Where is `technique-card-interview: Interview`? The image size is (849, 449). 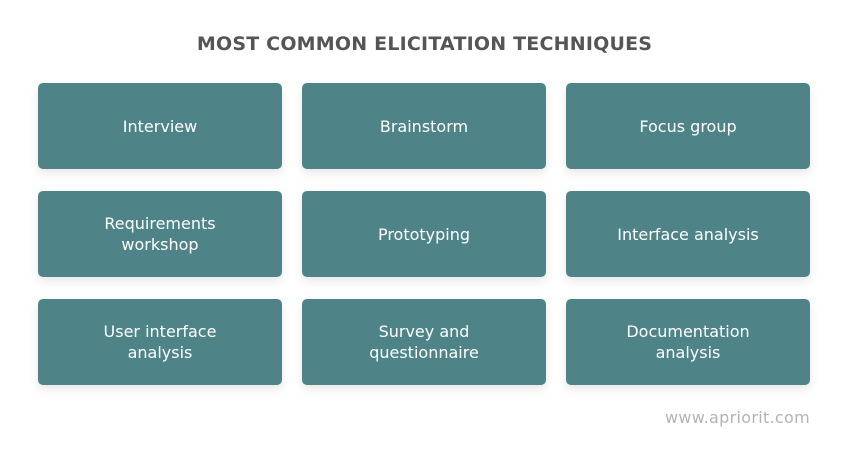 technique-card-interview: Interview is located at coordinates (160, 126).